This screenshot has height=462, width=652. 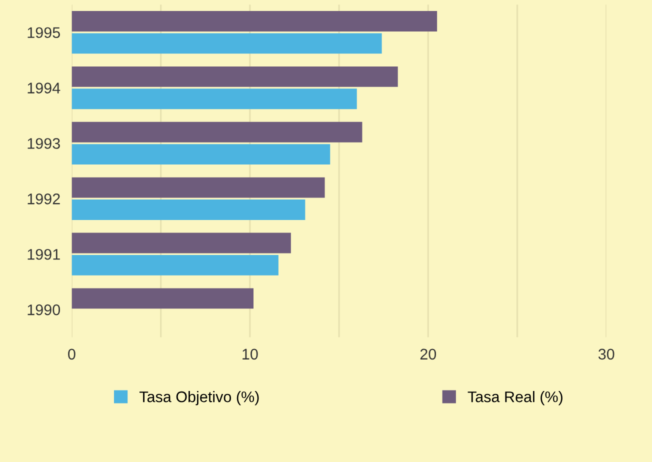 I want to click on y-tick-label: 1992, so click(x=44, y=199).